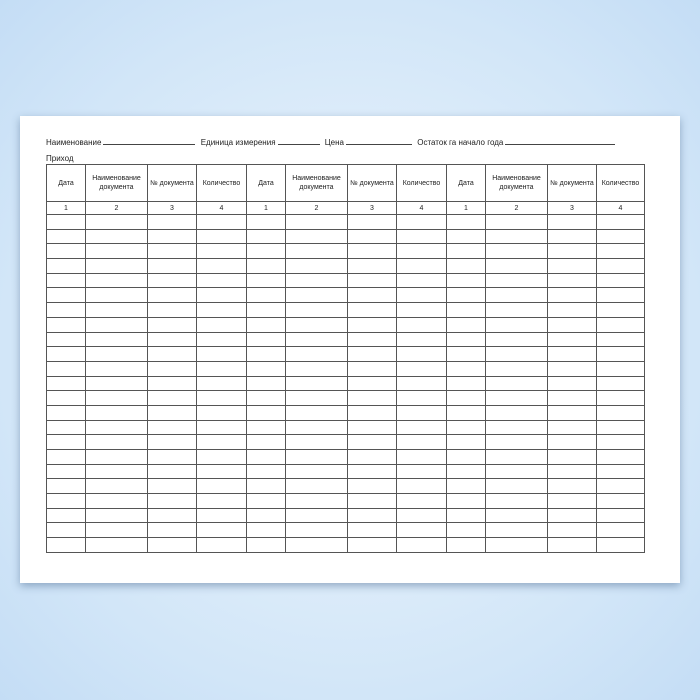 The width and height of the screenshot is (700, 700). What do you see at coordinates (74, 142) in the screenshot?
I see `name-label: Наименование` at bounding box center [74, 142].